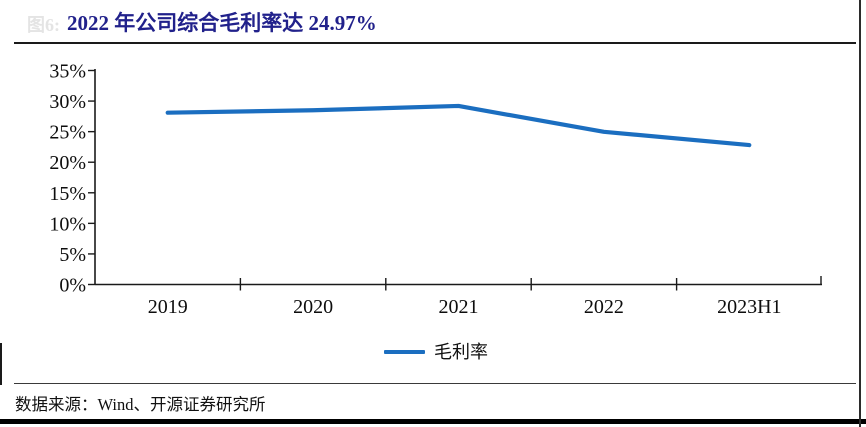  What do you see at coordinates (222, 23) in the screenshot?
I see `chart-title: 2022 年公司综合毛利率达 24.97%` at bounding box center [222, 23].